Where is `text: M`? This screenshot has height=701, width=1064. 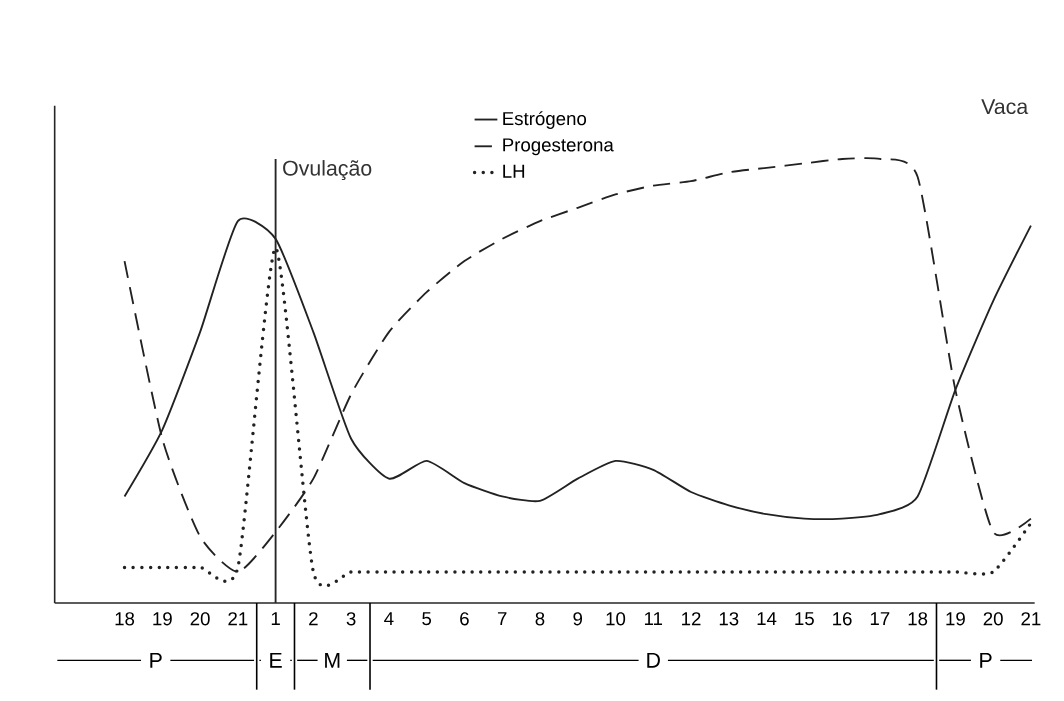 text: M is located at coordinates (332, 660).